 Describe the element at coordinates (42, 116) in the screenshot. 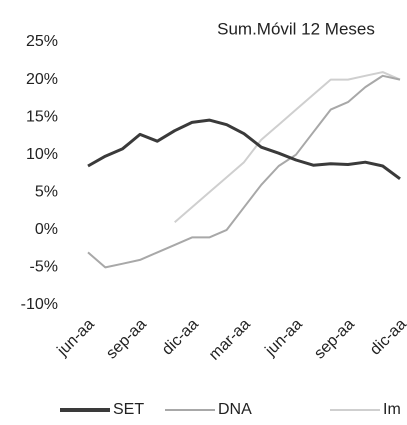

I see `y-tick-label: 15%` at that location.